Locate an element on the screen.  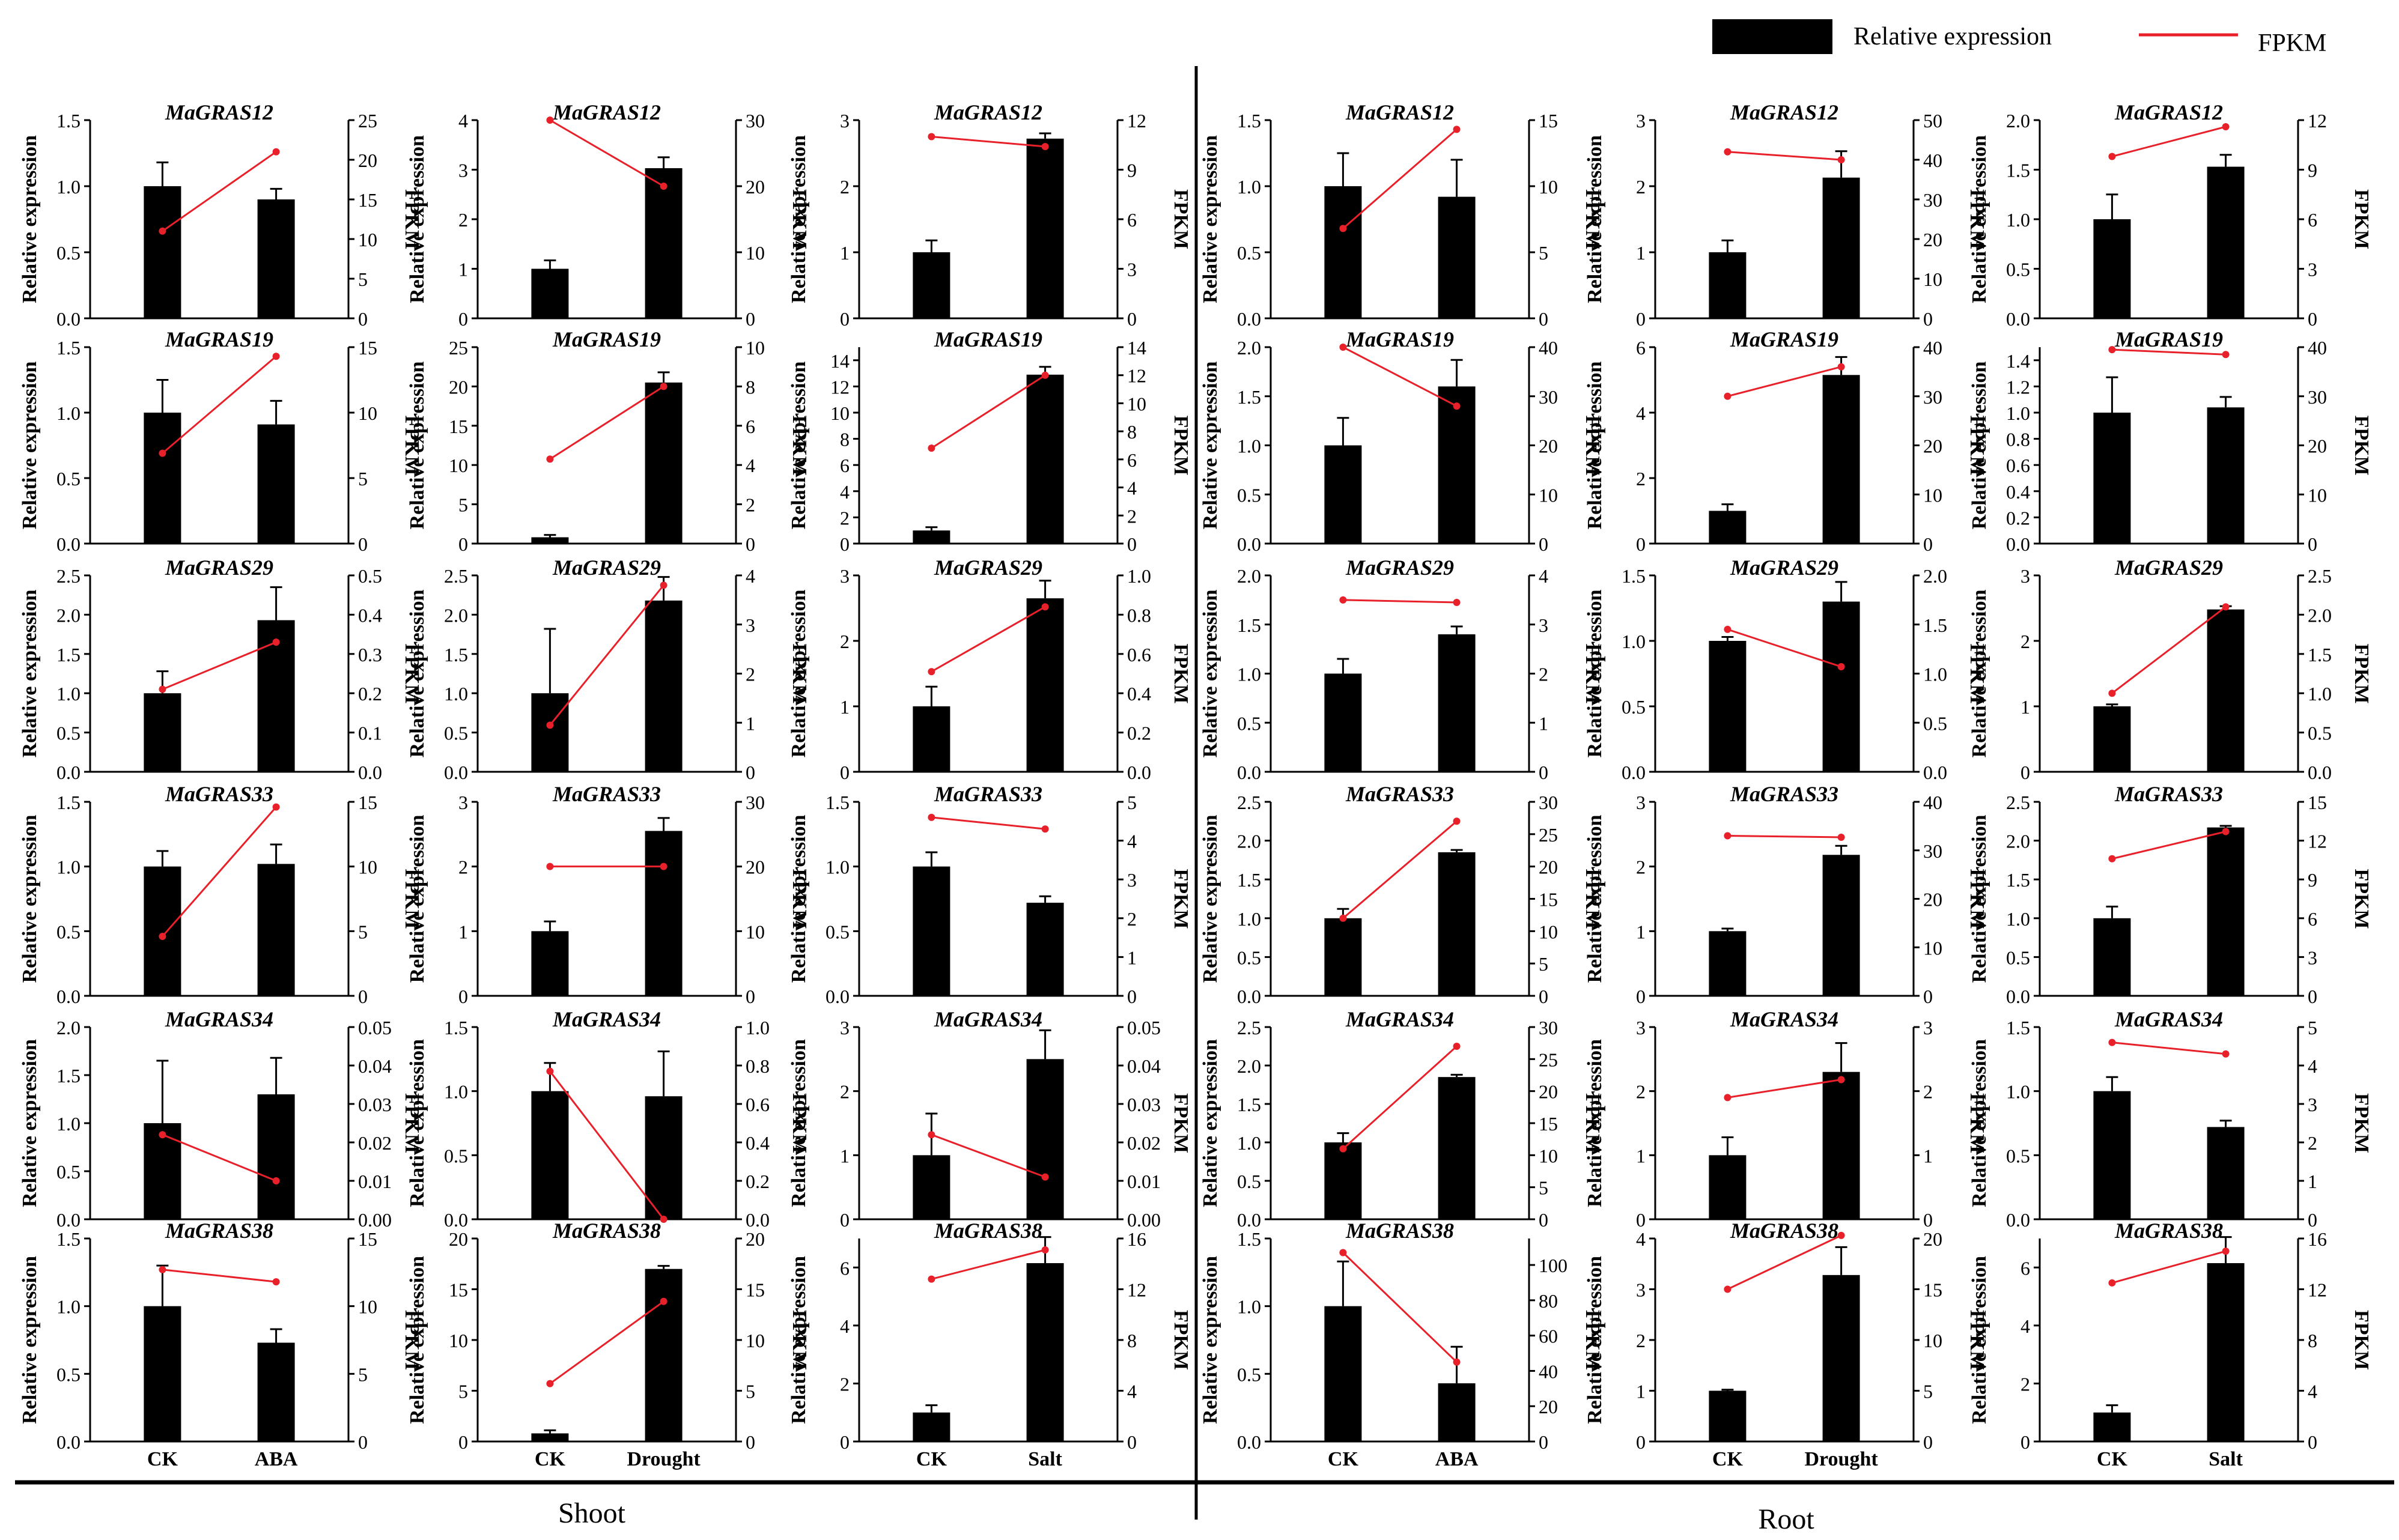
right-tick-label: 60 is located at coordinates (1548, 1336).